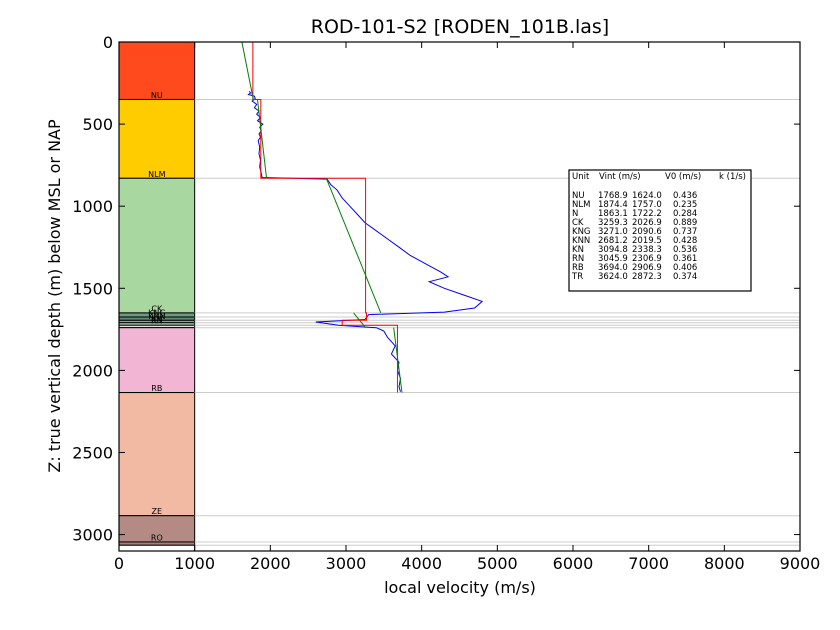 The height and width of the screenshot is (630, 840). What do you see at coordinates (581, 205) in the screenshot?
I see `table-cell: NLM` at bounding box center [581, 205].